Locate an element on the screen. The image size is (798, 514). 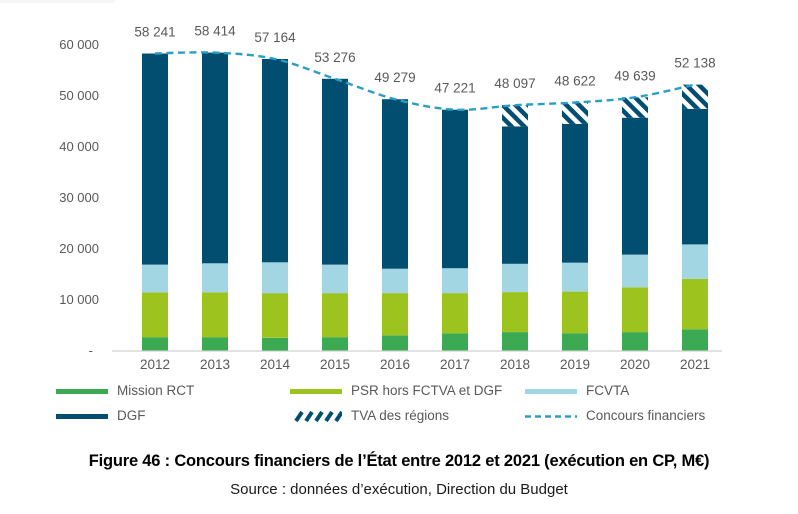
x-tick-label: 2013 is located at coordinates (215, 364).